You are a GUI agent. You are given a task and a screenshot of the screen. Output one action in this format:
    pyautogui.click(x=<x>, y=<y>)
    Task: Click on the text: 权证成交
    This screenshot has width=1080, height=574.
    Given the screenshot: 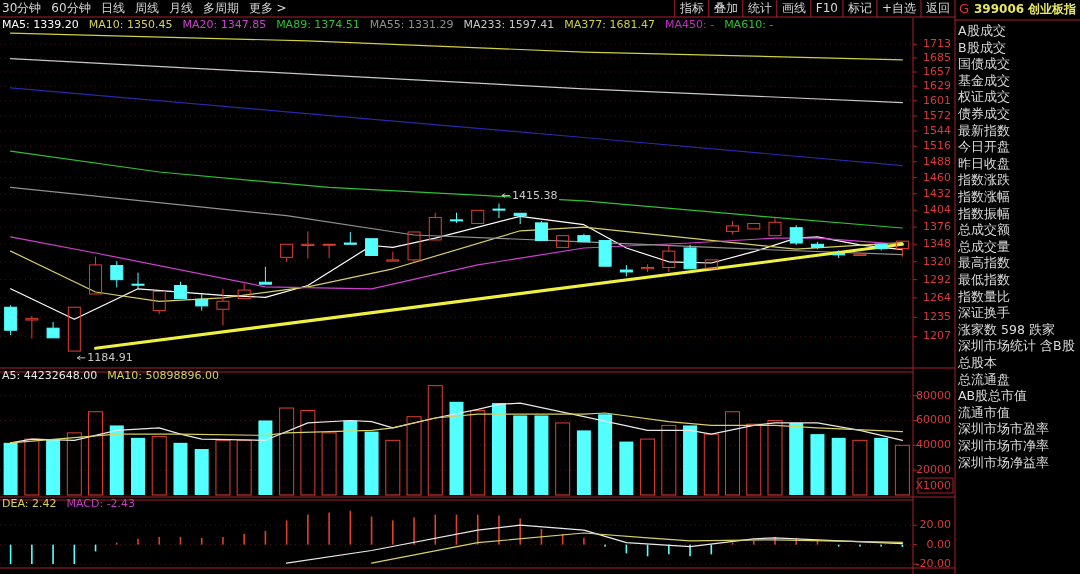 What is the action you would take?
    pyautogui.click(x=983, y=97)
    